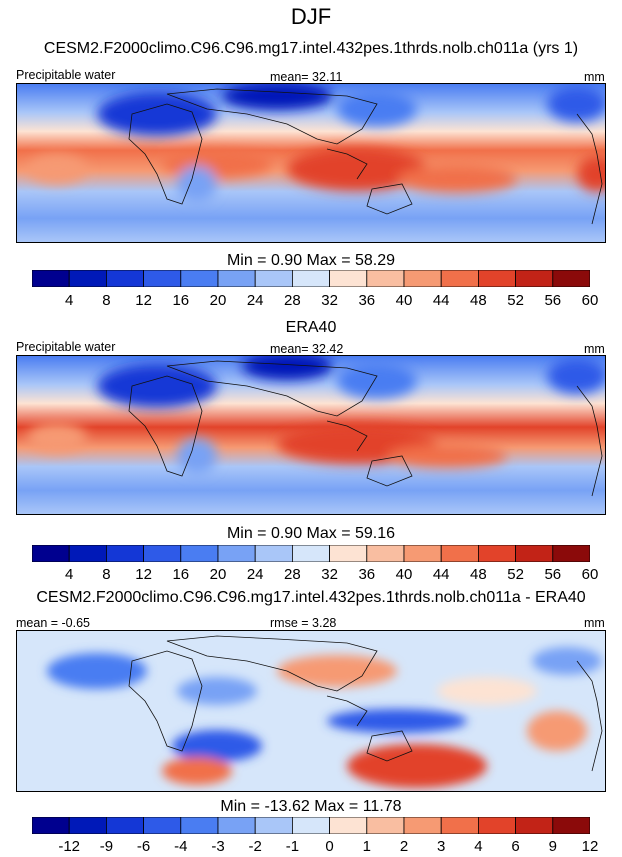  What do you see at coordinates (66, 347) in the screenshot?
I see `panel2-variable-label: Precipitable water` at bounding box center [66, 347].